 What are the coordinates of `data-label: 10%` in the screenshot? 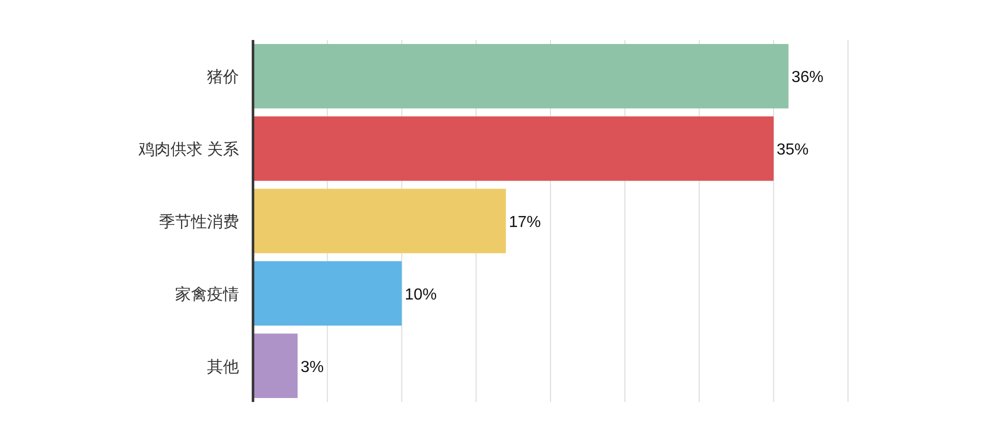 It's located at (420, 295).